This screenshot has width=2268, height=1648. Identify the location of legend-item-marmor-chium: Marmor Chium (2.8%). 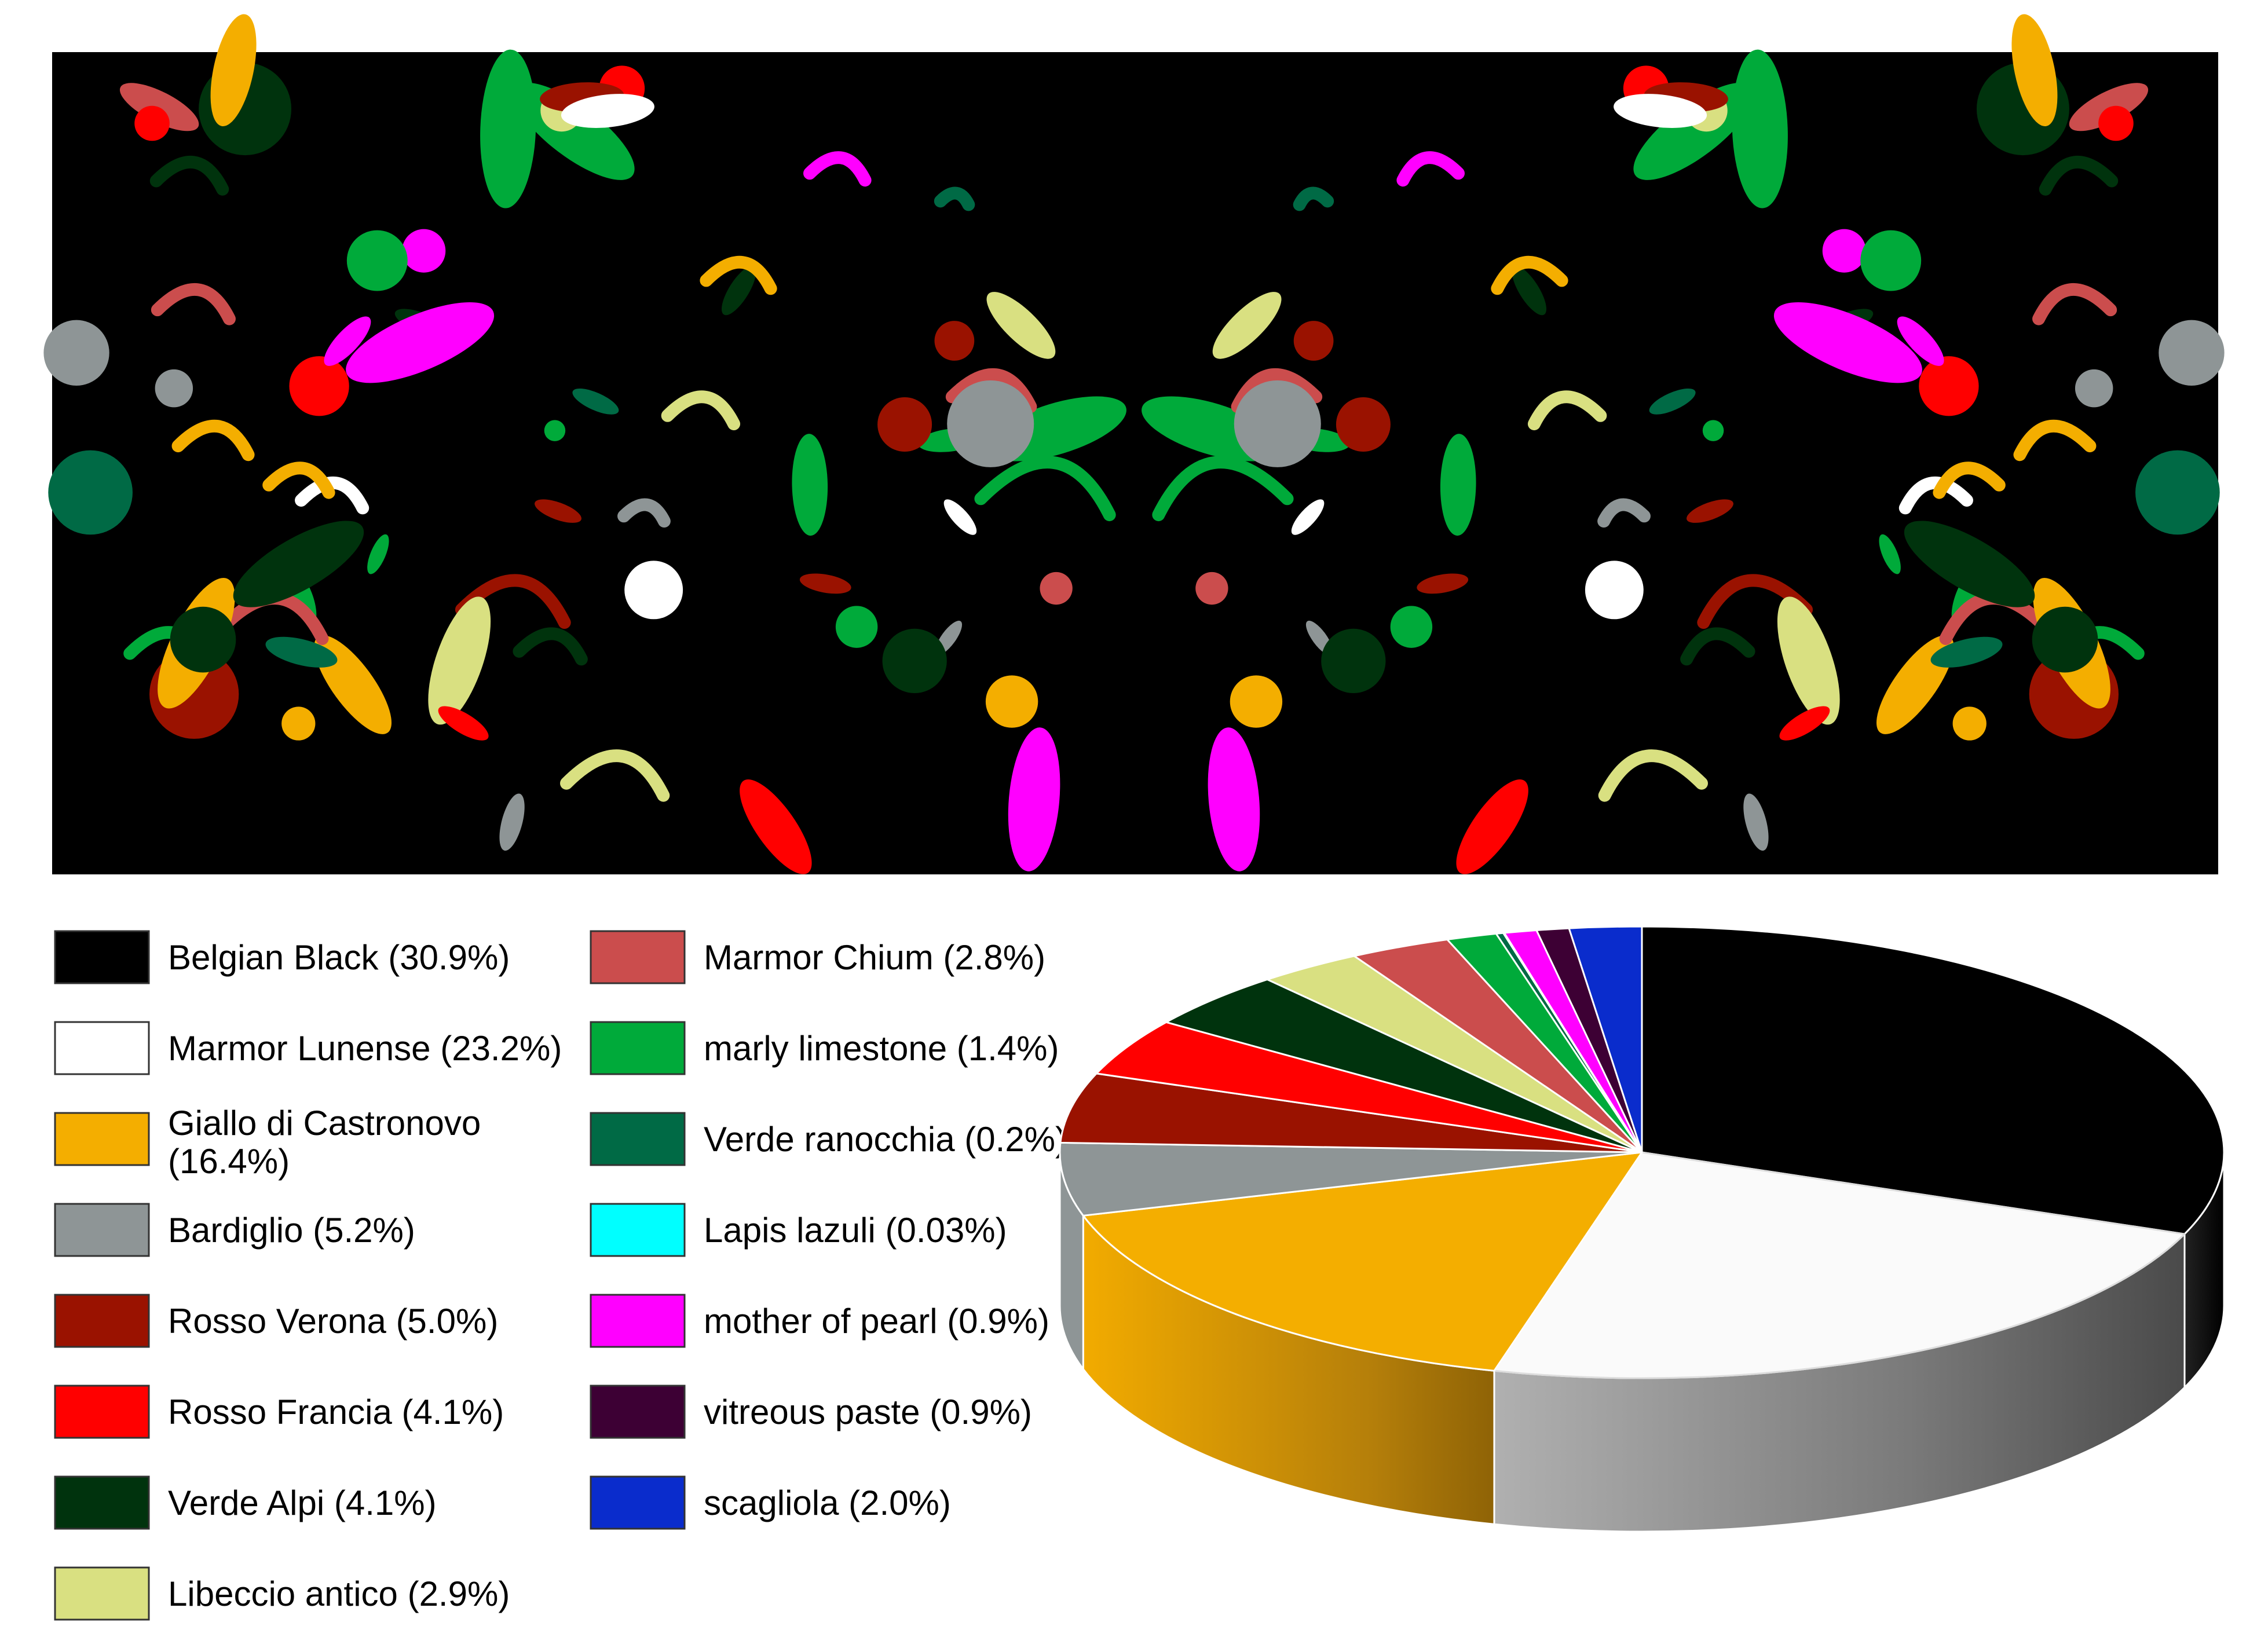
(817, 957).